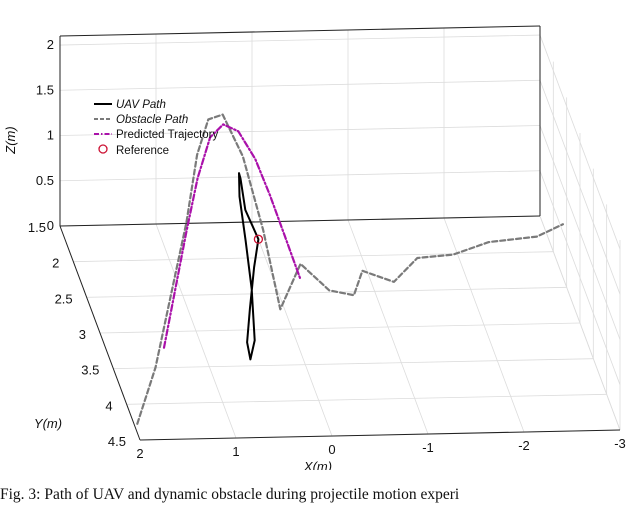 The height and width of the screenshot is (506, 640). What do you see at coordinates (524, 445) in the screenshot?
I see `x-tick-label: -2` at bounding box center [524, 445].